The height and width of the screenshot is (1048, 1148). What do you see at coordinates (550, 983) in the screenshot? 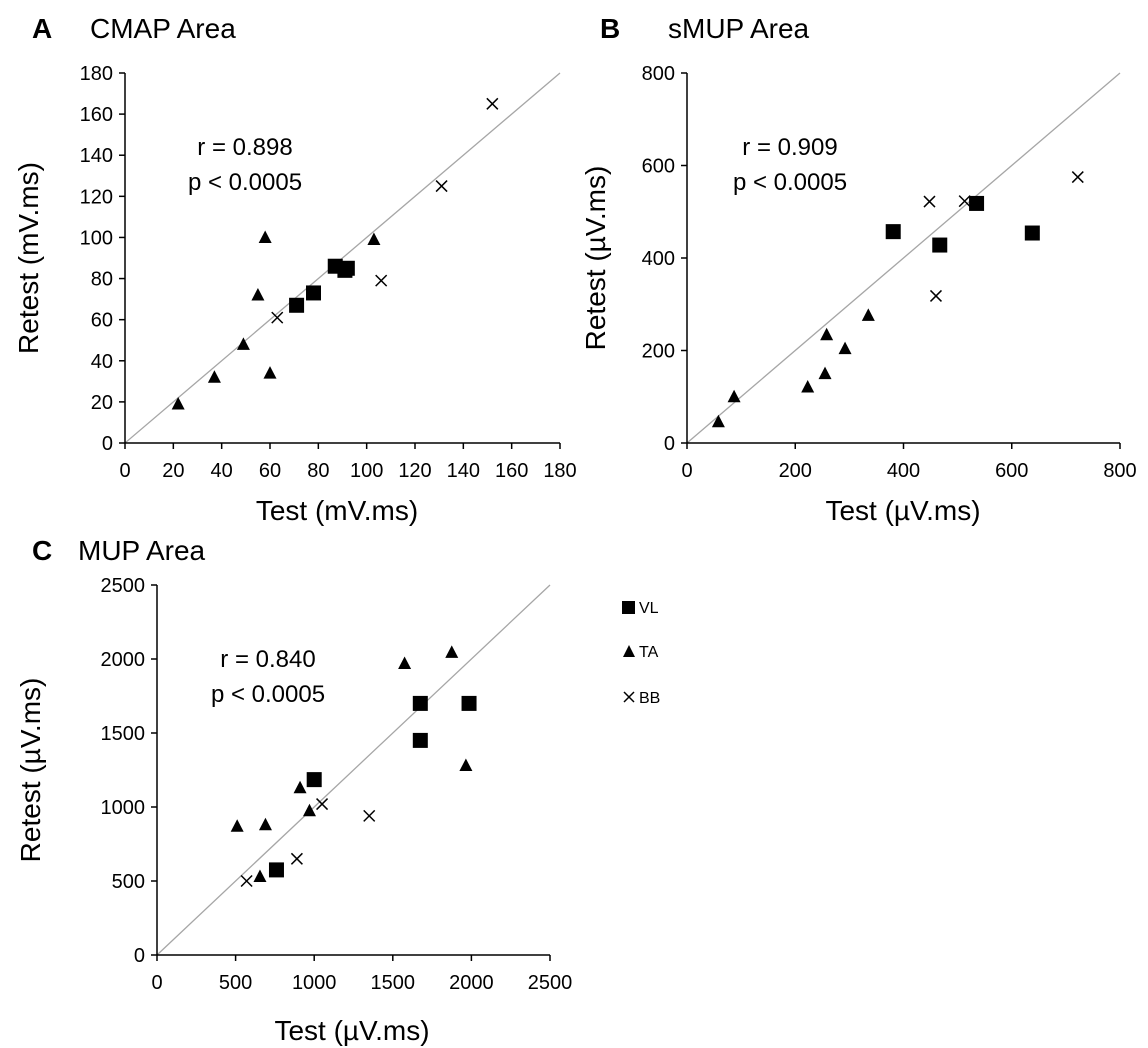
I see `x-tick-label: 2500` at bounding box center [550, 983].